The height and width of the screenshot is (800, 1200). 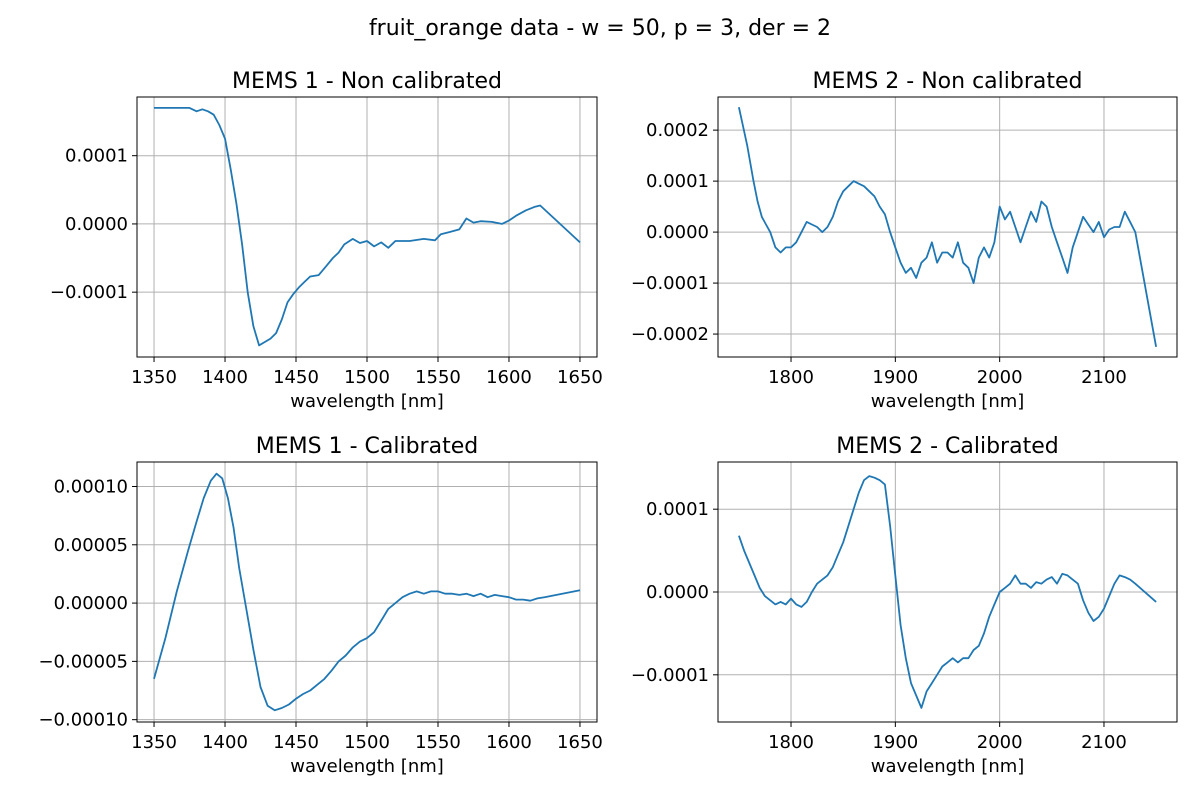 I want to click on y-tick-label: 0.0002, so click(x=677, y=130).